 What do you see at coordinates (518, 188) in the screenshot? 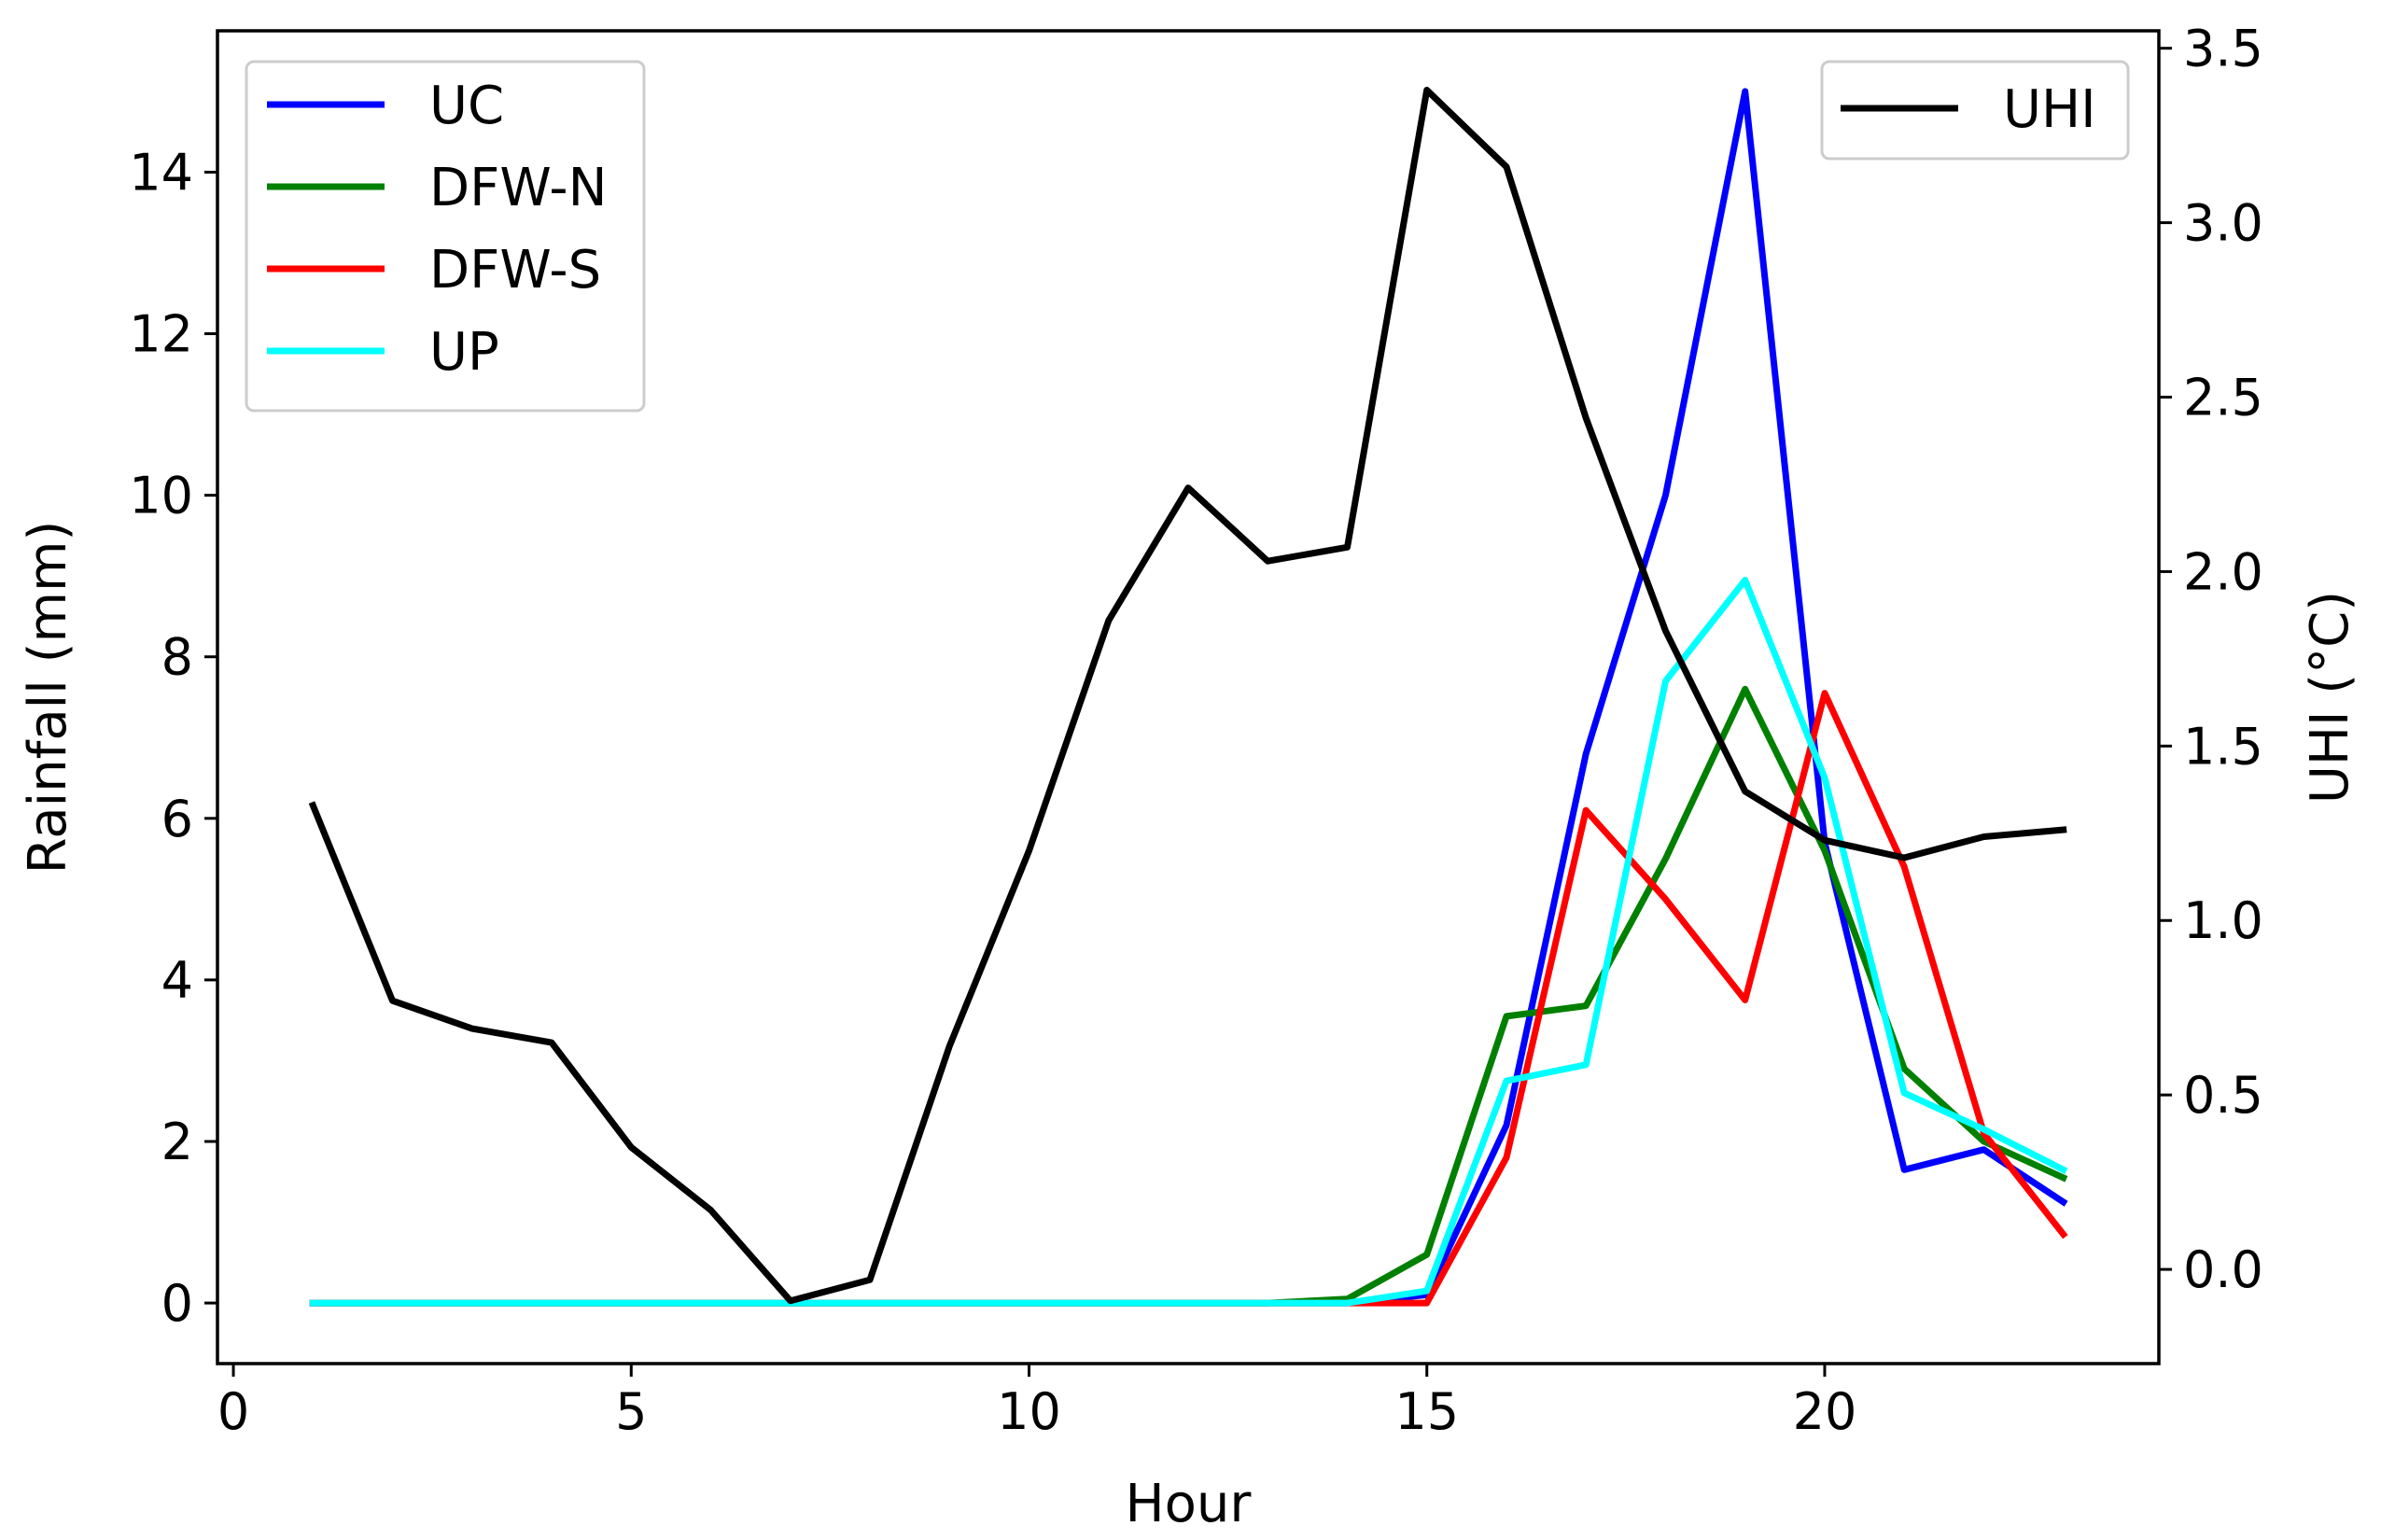
I see `legend-label-dfw-n: DFW-N` at bounding box center [518, 188].